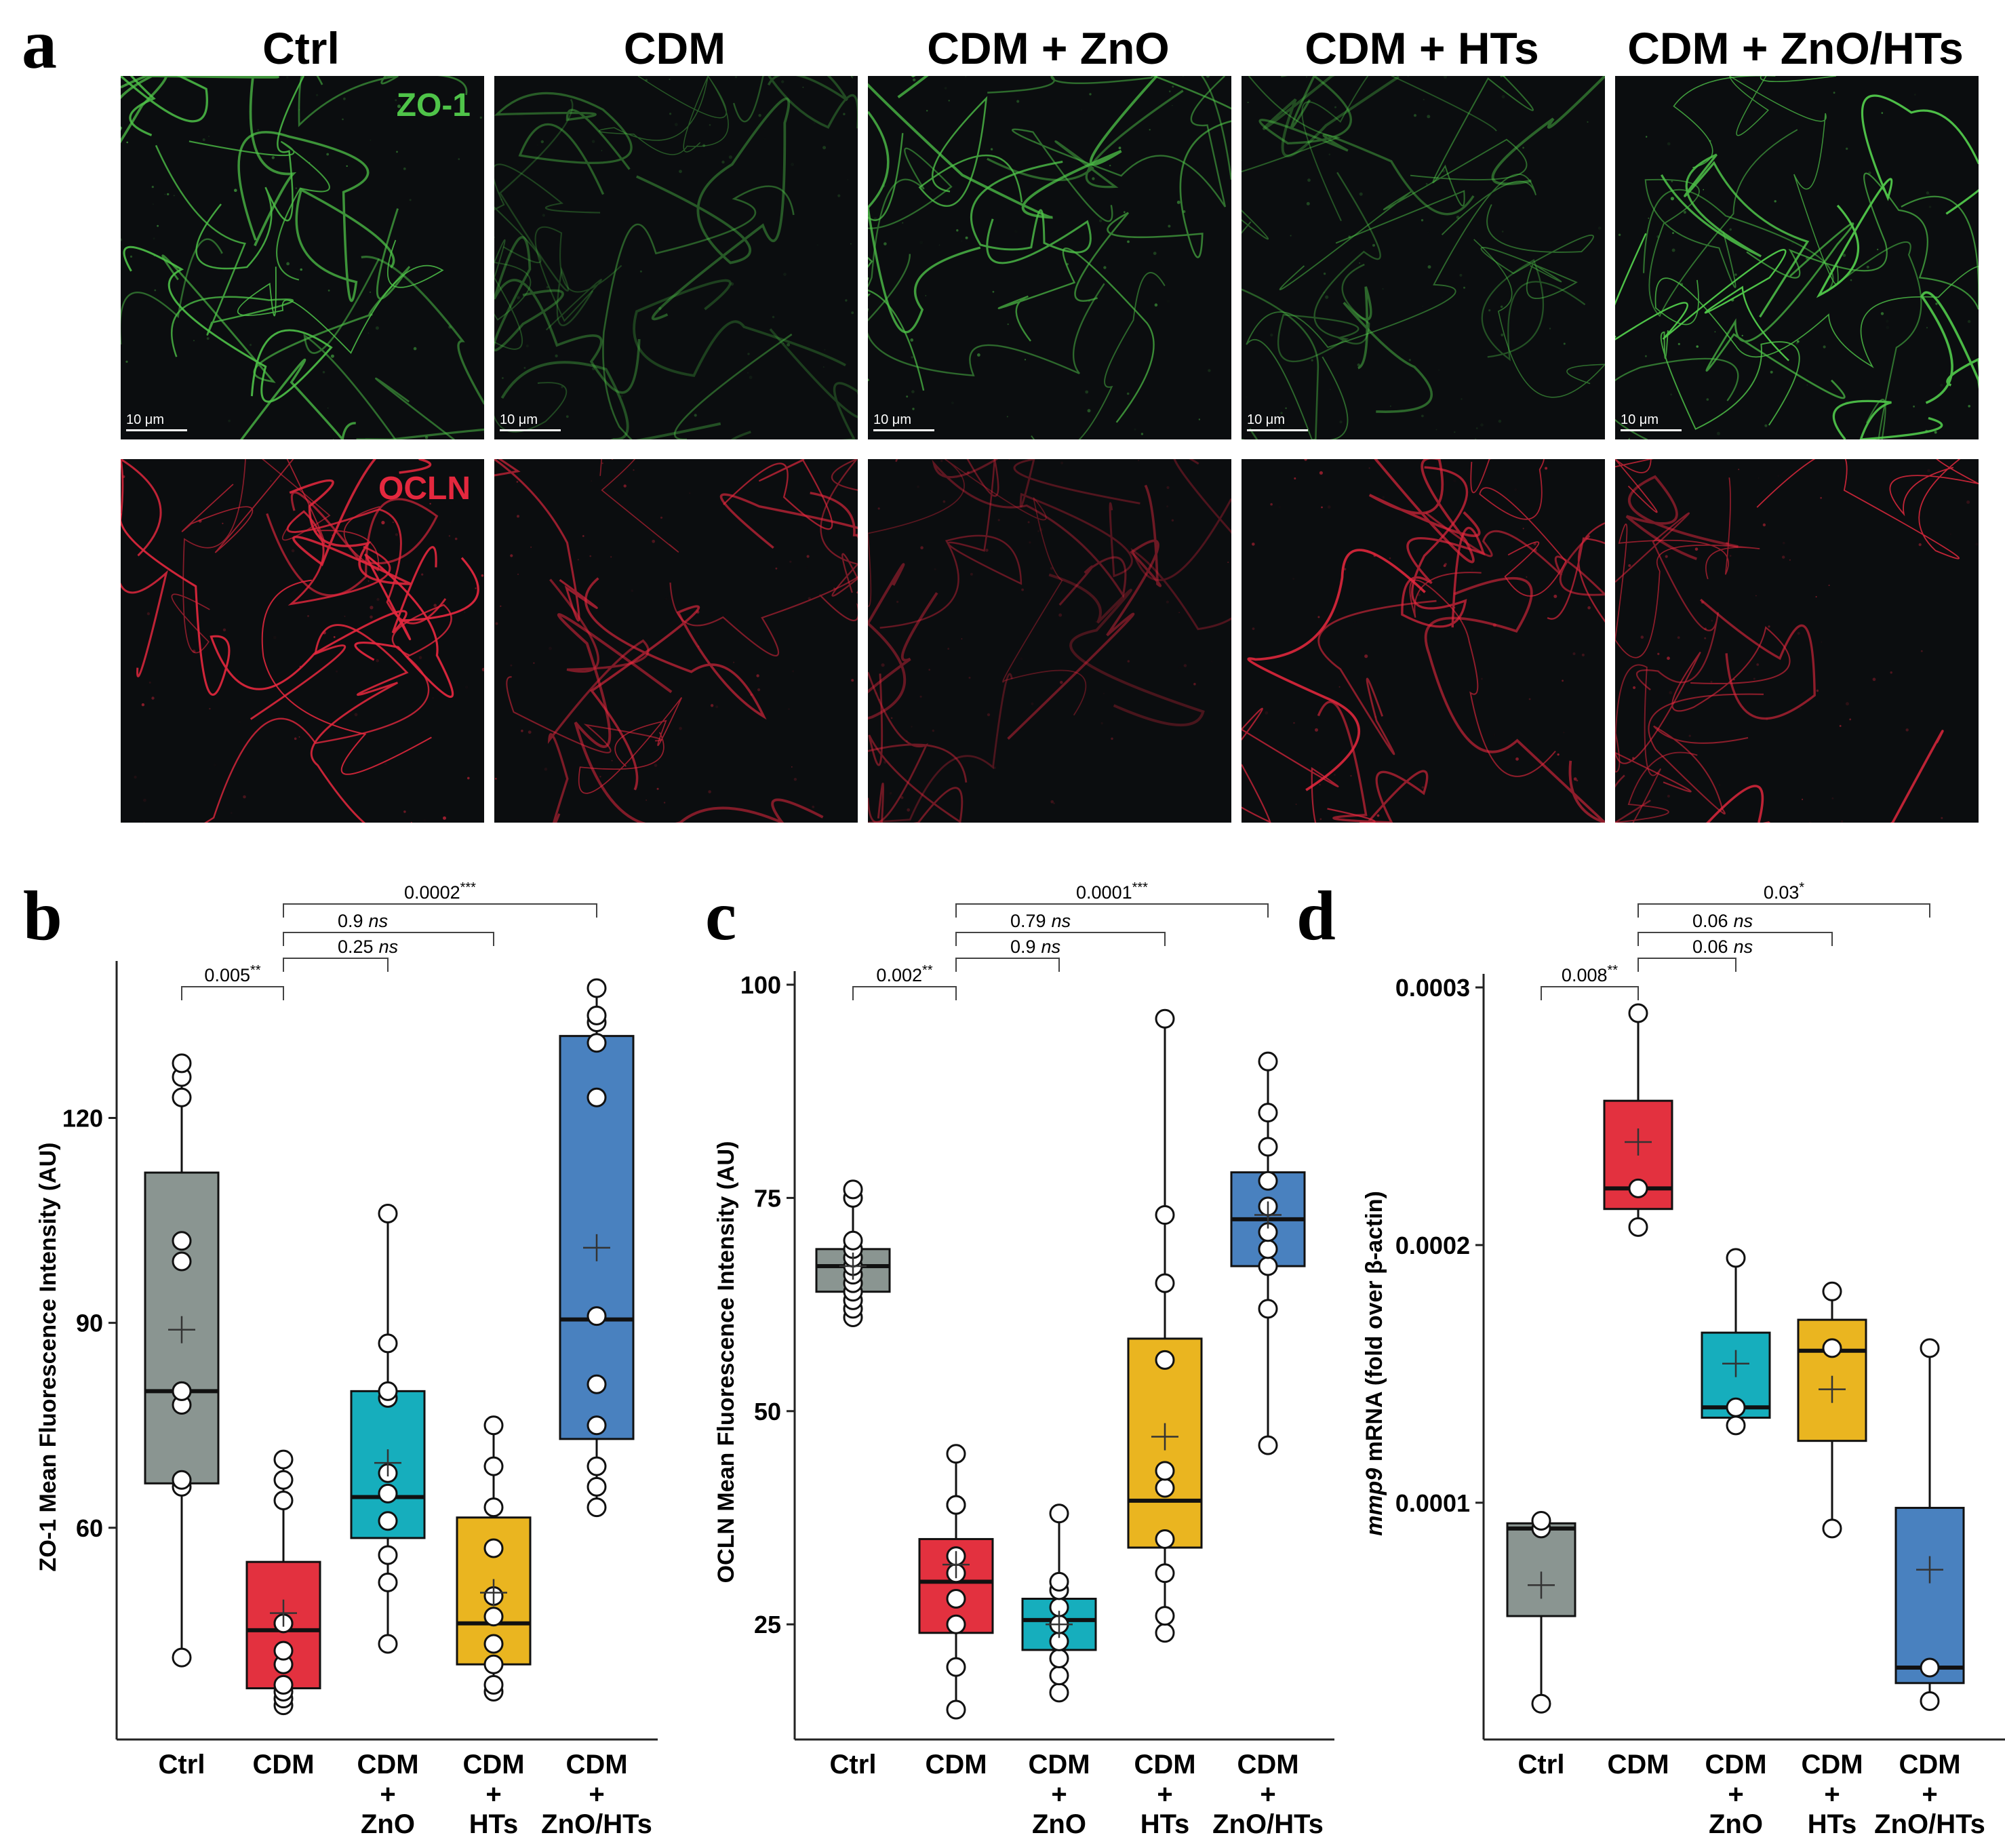 This screenshot has height=1848, width=2005. What do you see at coordinates (596, 1794) in the screenshot?
I see `x-category-label: CDM + ZnO/HTs` at bounding box center [596, 1794].